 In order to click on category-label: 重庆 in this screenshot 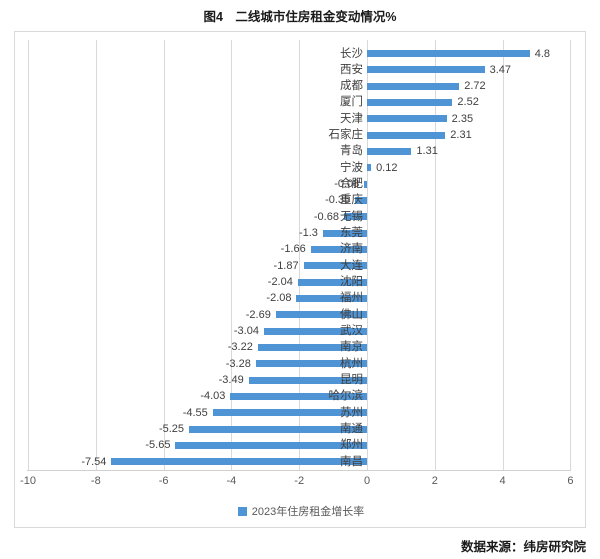, I will do `click(351, 200)`.